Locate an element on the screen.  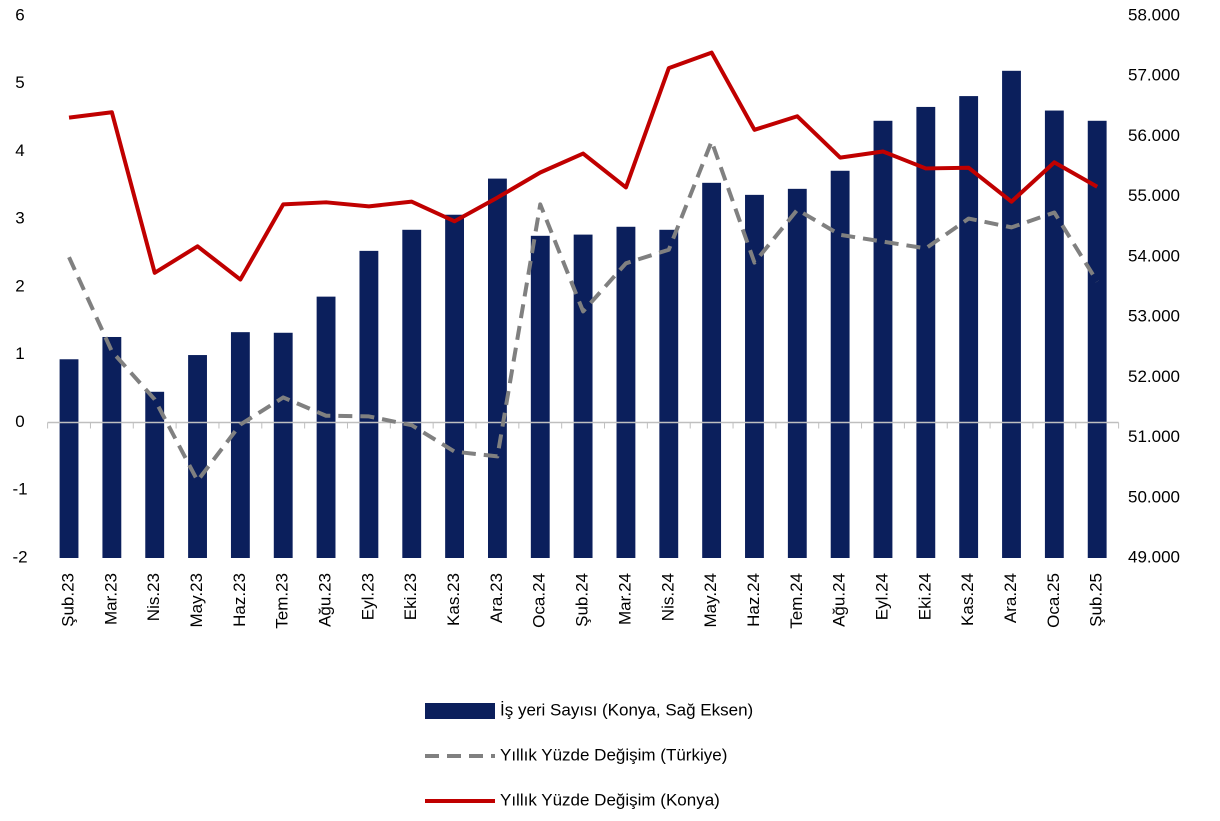
legend-label: İş yeri Sayısı (Konya, Sağ Eksen) is located at coordinates (626, 709).